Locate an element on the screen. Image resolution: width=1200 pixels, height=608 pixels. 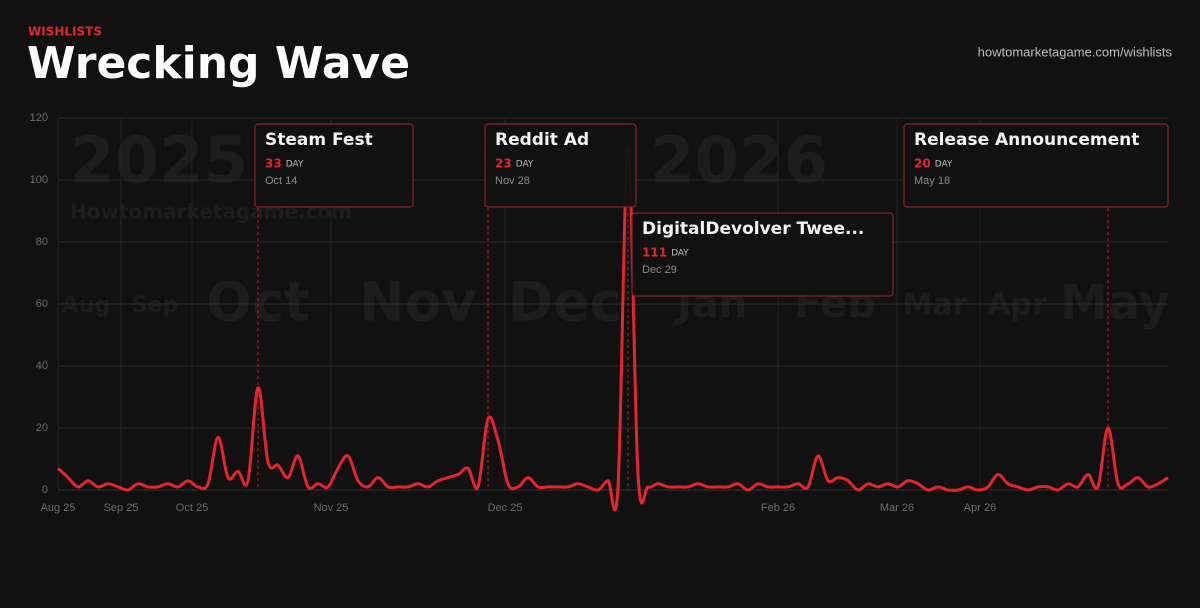
x-tick-label: Mar 26 is located at coordinates (897, 508).